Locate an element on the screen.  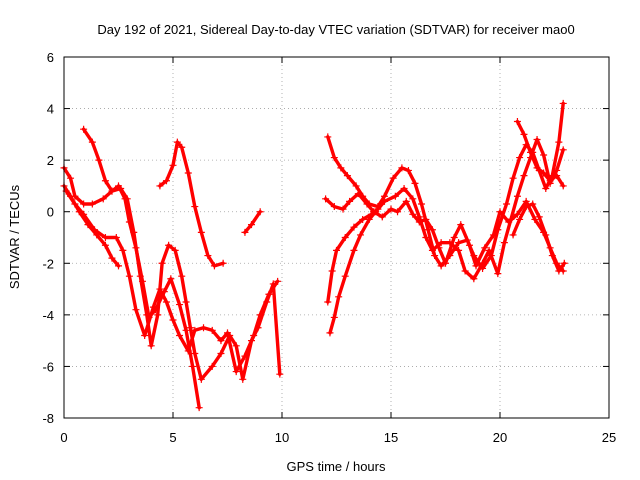
y-tick-label: -2 is located at coordinates (48, 263).